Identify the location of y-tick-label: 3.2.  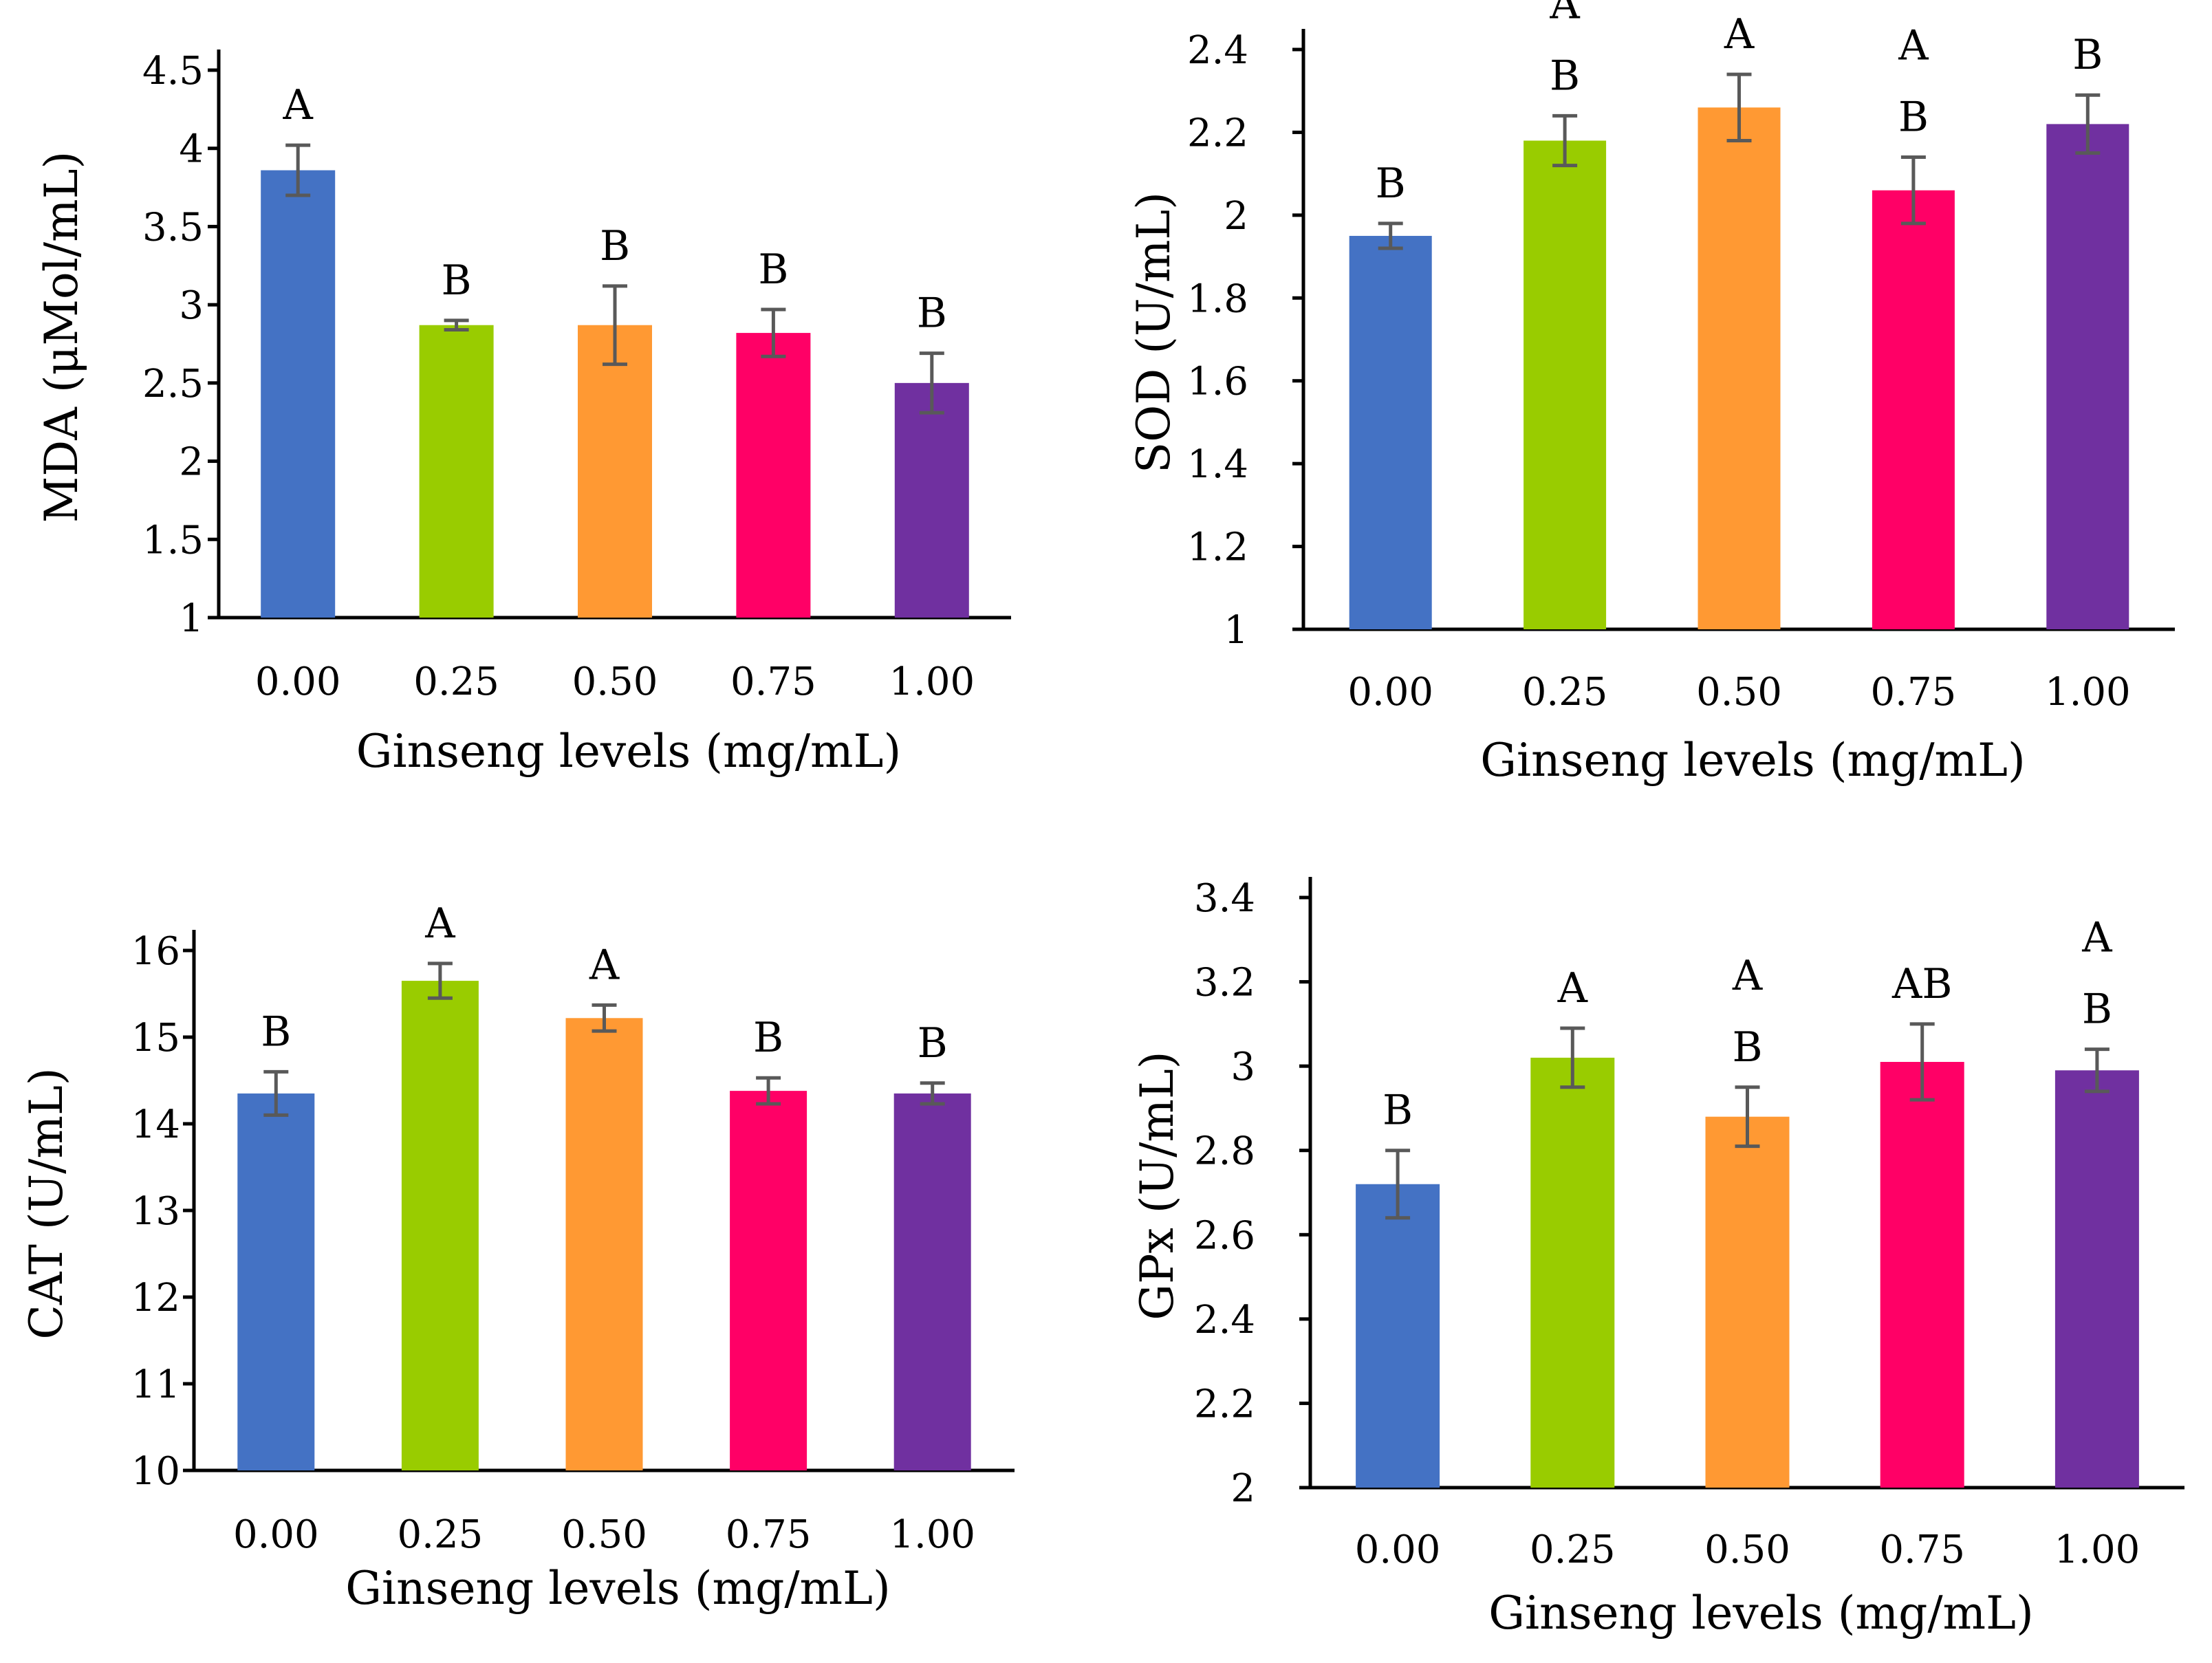
(1224, 983).